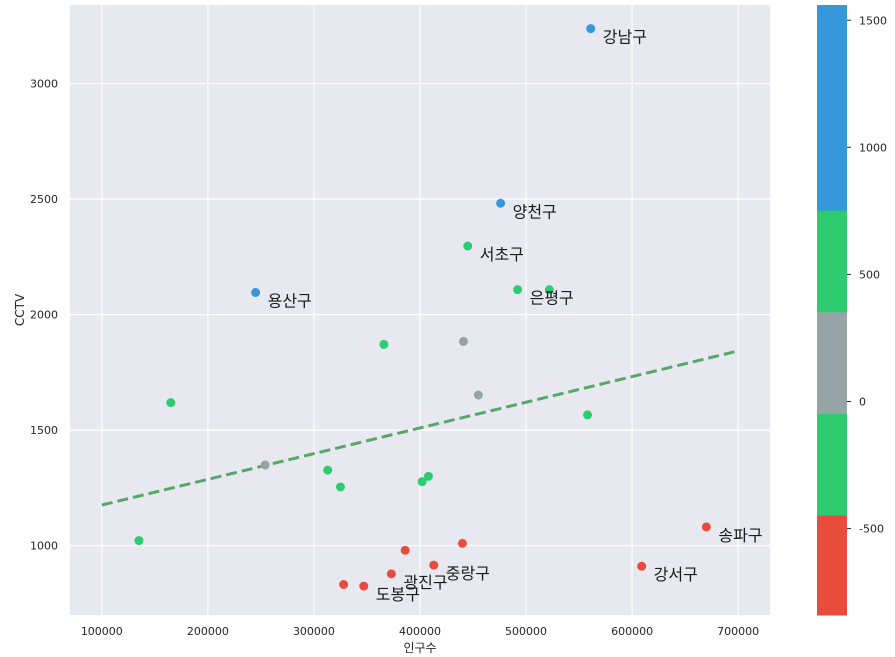 Image resolution: width=895 pixels, height=657 pixels. What do you see at coordinates (552, 298) in the screenshot?
I see `point-annotation: 은평구` at bounding box center [552, 298].